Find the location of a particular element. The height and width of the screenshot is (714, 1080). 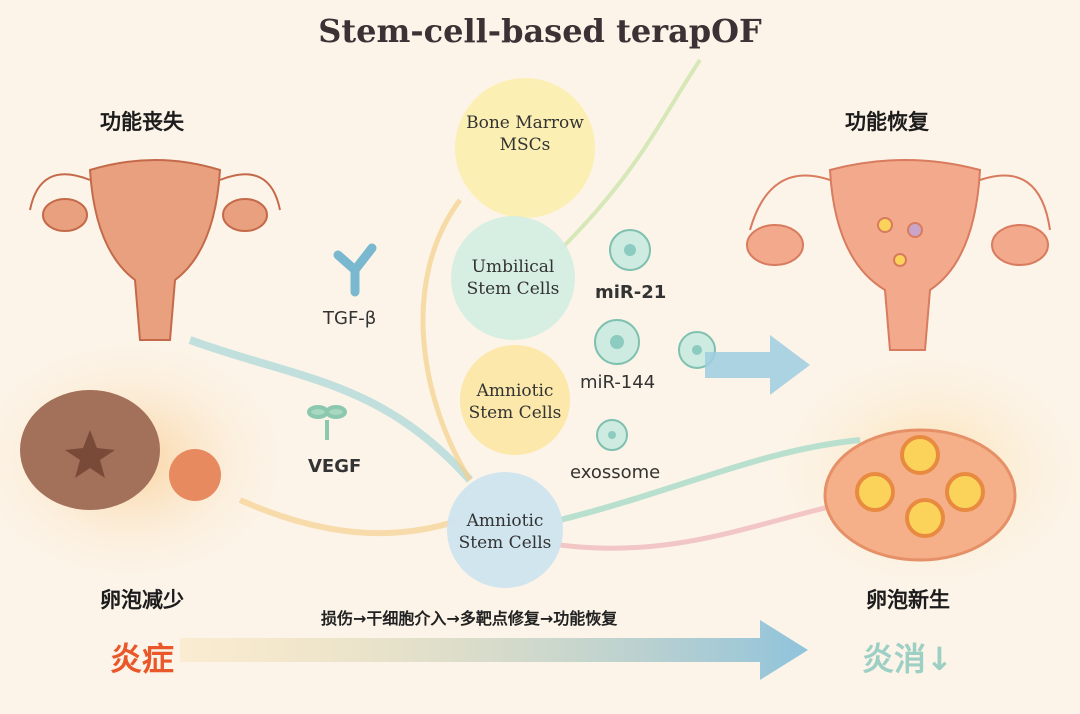

exosome-label: exossome is located at coordinates (615, 472).